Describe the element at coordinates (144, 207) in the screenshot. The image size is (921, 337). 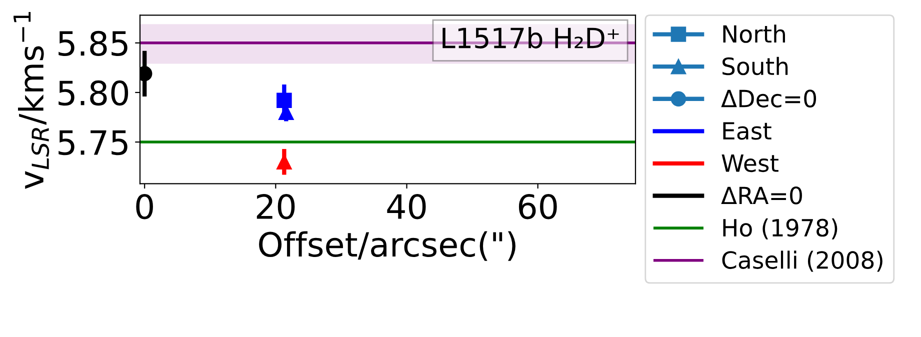
I see `x-tick-label: 0` at that location.